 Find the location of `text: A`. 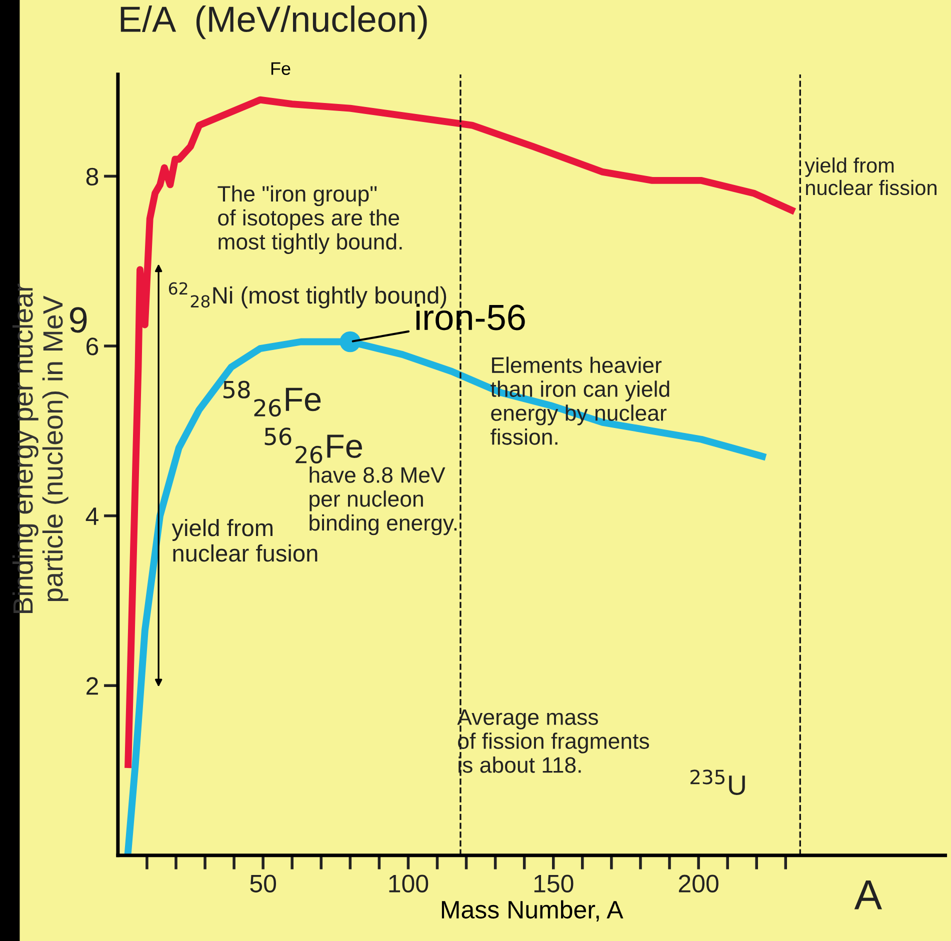

text: A is located at coordinates (868, 895).